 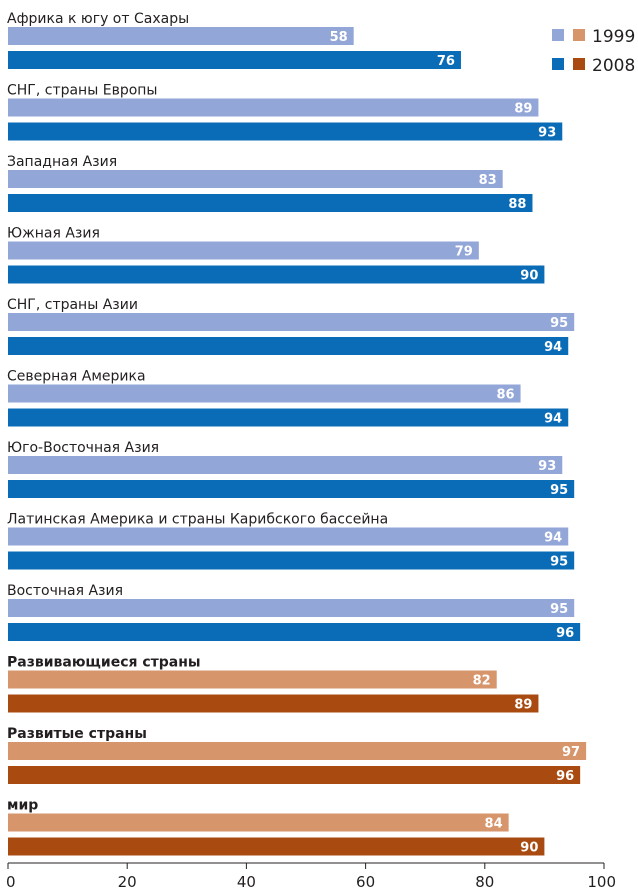 I want to click on category-group: Южная Азия 79 90, so click(x=276, y=255).